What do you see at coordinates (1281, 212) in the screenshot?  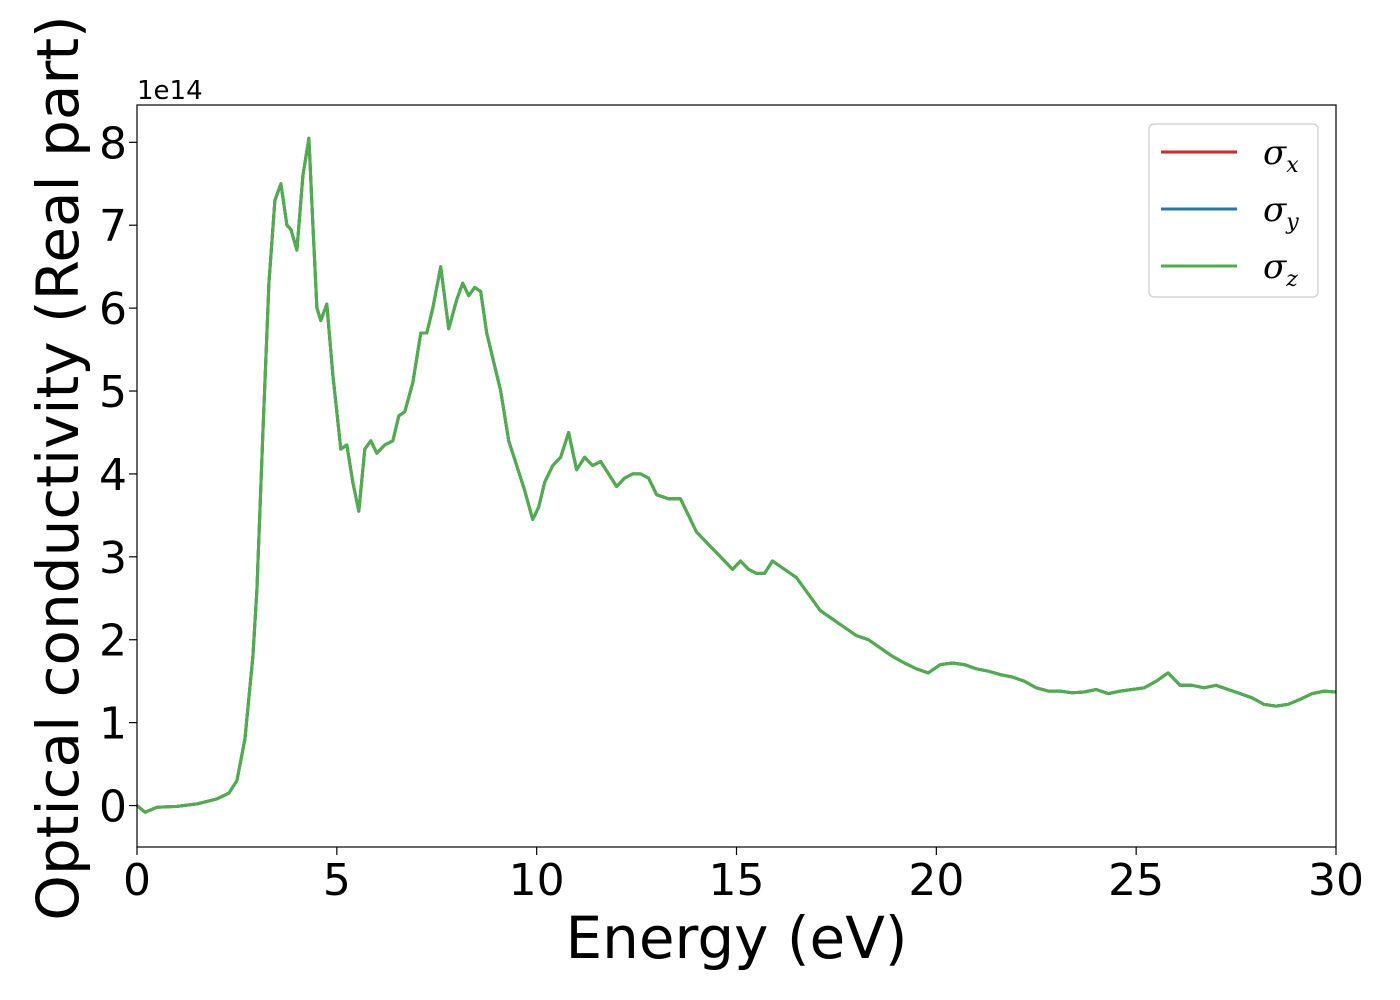 I see `legend-label-y: σy` at bounding box center [1281, 212].